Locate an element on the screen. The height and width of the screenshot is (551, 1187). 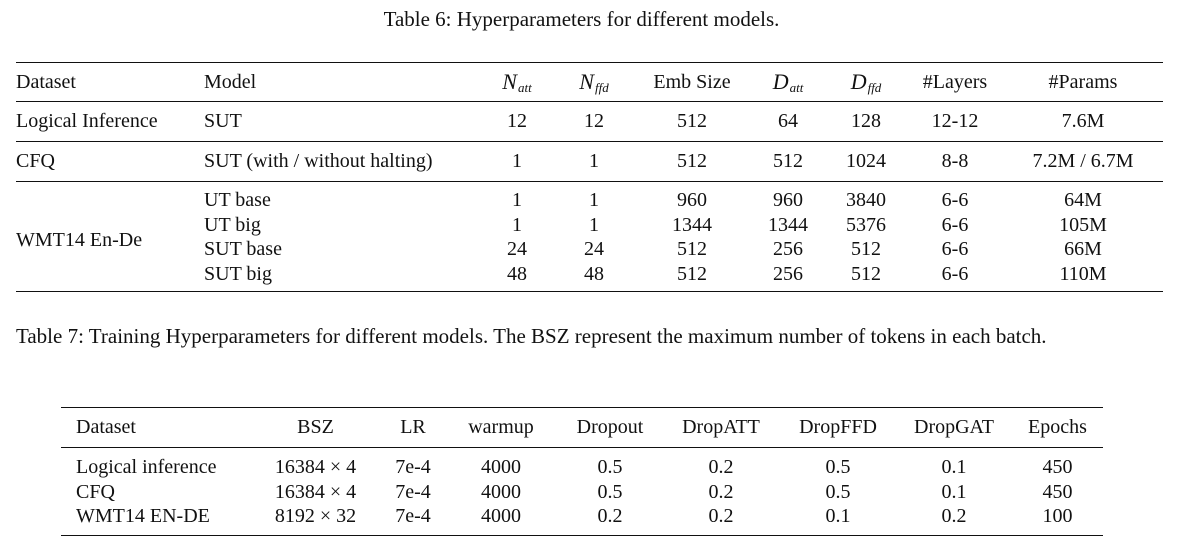
cell-n-att: 12 is located at coordinates (517, 121).